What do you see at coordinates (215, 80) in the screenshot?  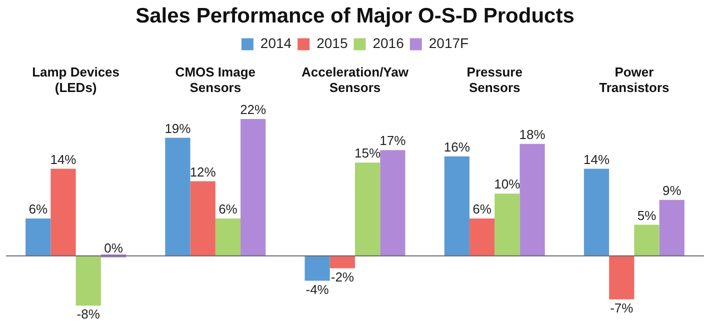 I see `x-tick-label: CMOS Image Sensors` at bounding box center [215, 80].